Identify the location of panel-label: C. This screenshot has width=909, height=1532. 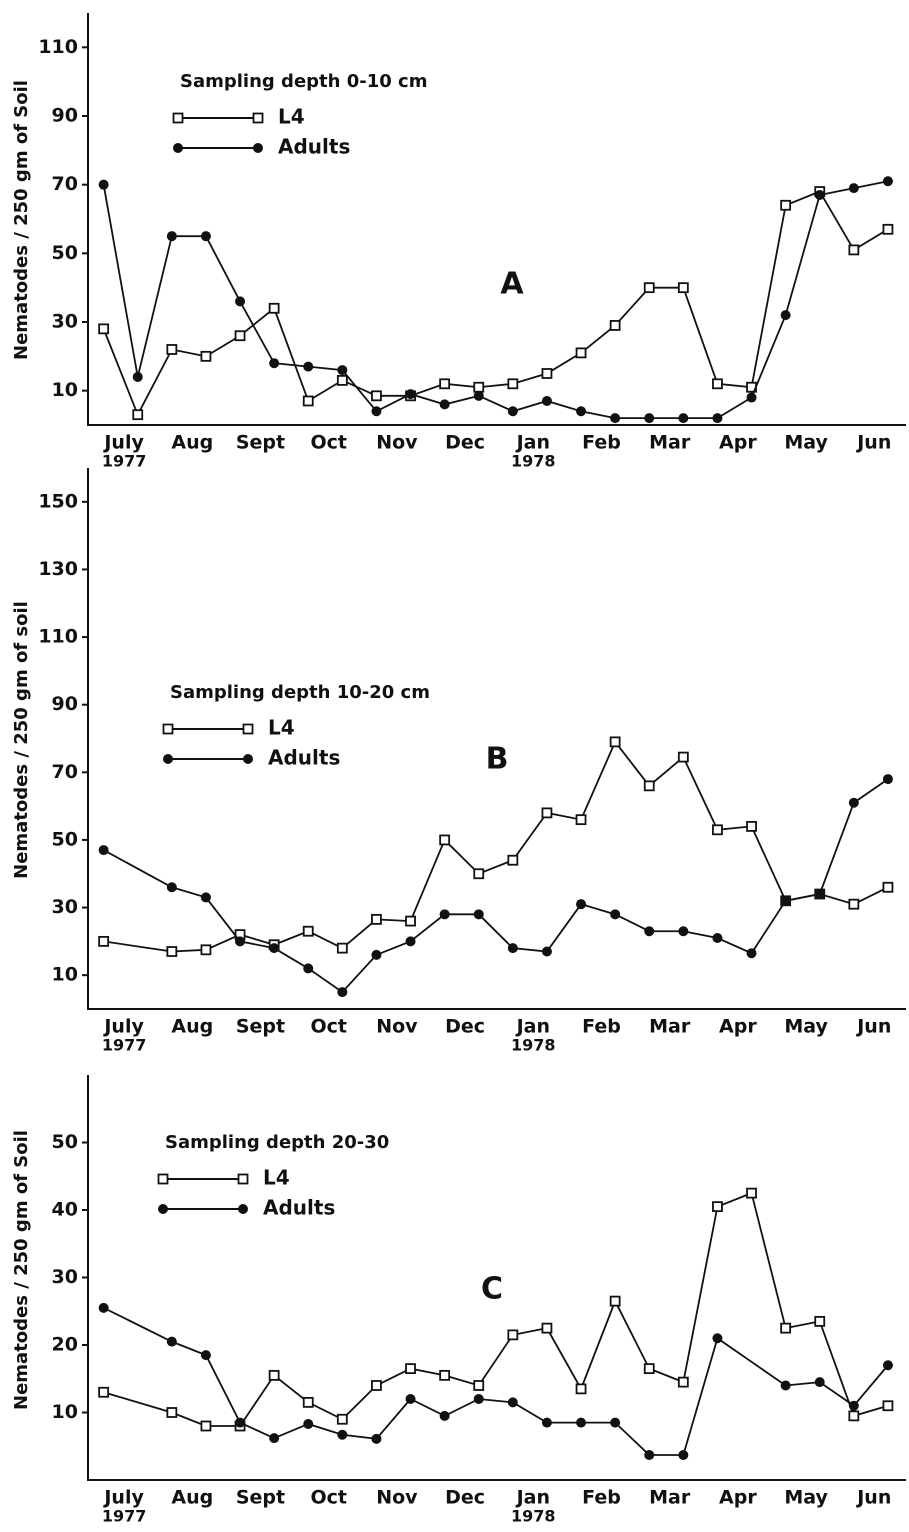
(492, 1289).